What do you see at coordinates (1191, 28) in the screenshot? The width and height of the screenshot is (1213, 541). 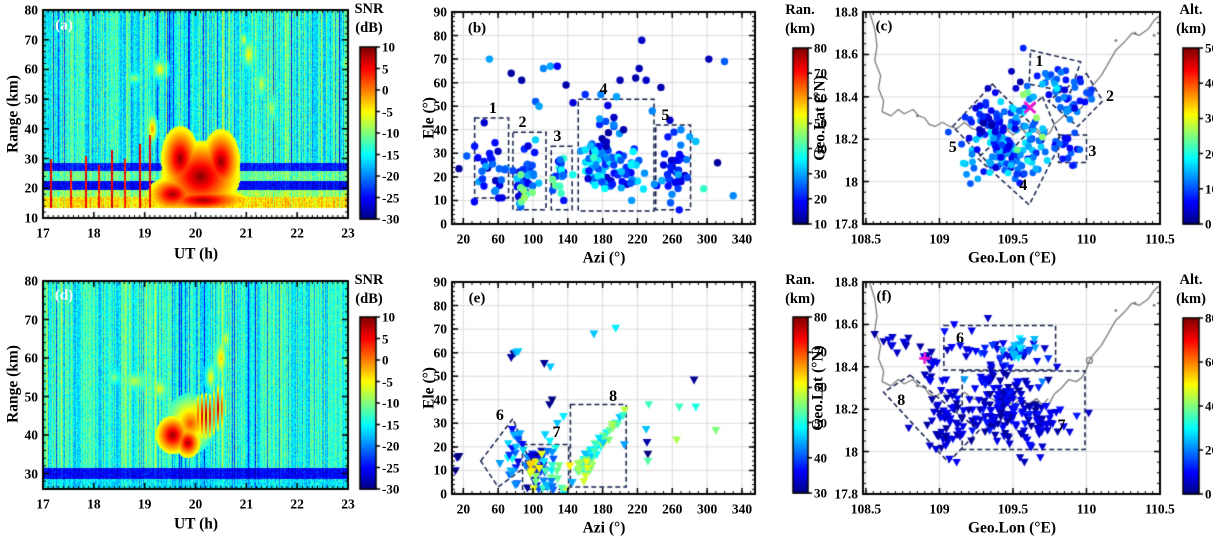 I see `panel-c-cb-title2: (km)` at bounding box center [1191, 28].